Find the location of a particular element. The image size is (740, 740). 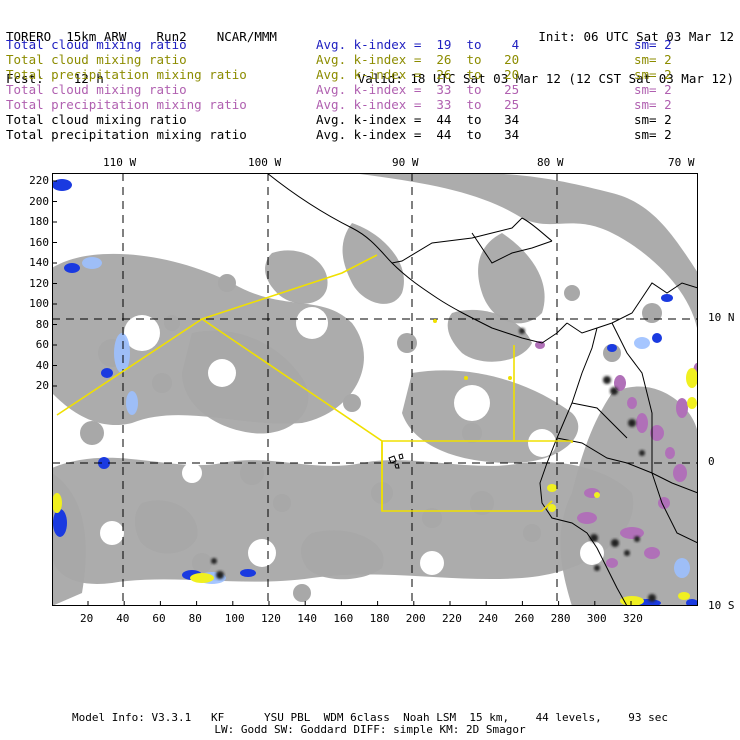

y-tick-label: 40 is located at coordinates (42, 365).